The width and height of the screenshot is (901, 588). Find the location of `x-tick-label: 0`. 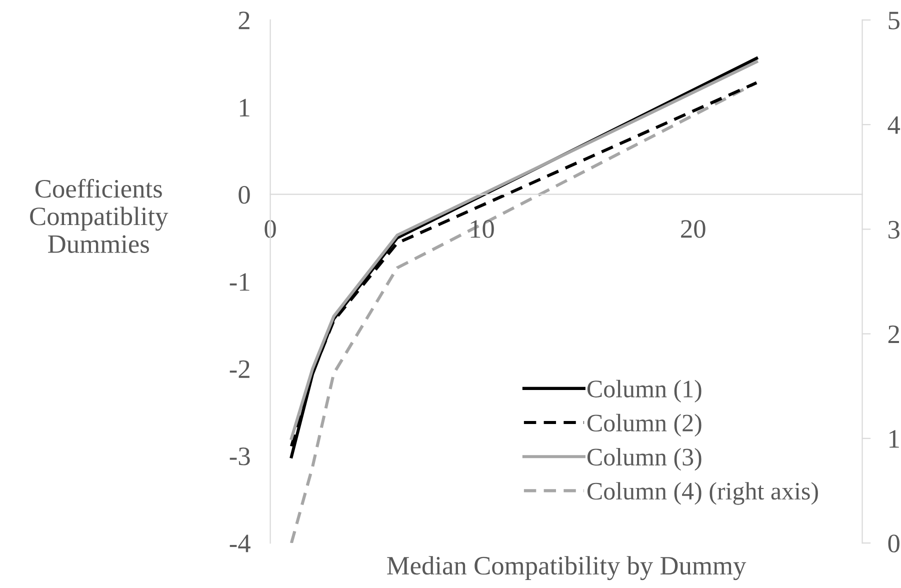

x-tick-label: 0 is located at coordinates (270, 229).